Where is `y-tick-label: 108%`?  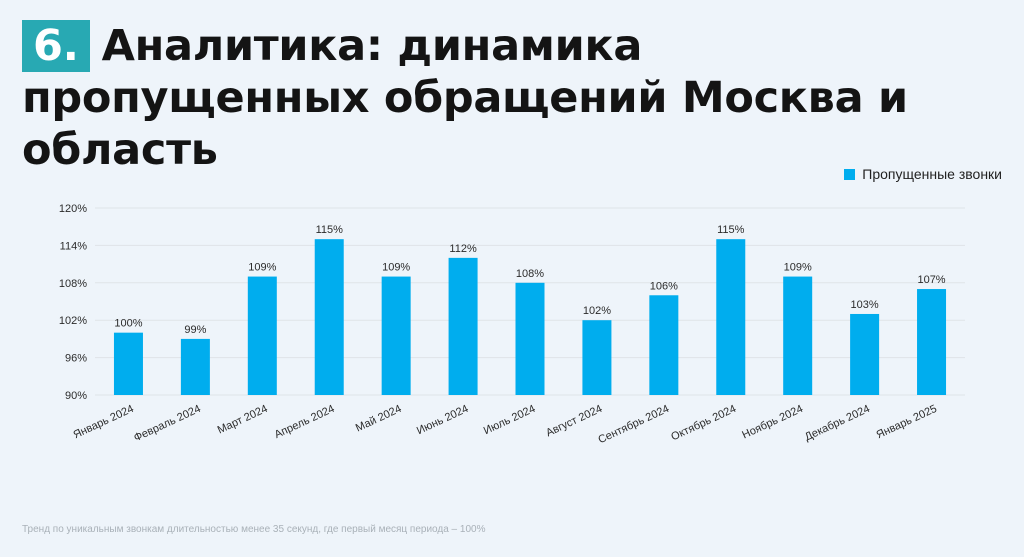 y-tick-label: 108% is located at coordinates (73, 284).